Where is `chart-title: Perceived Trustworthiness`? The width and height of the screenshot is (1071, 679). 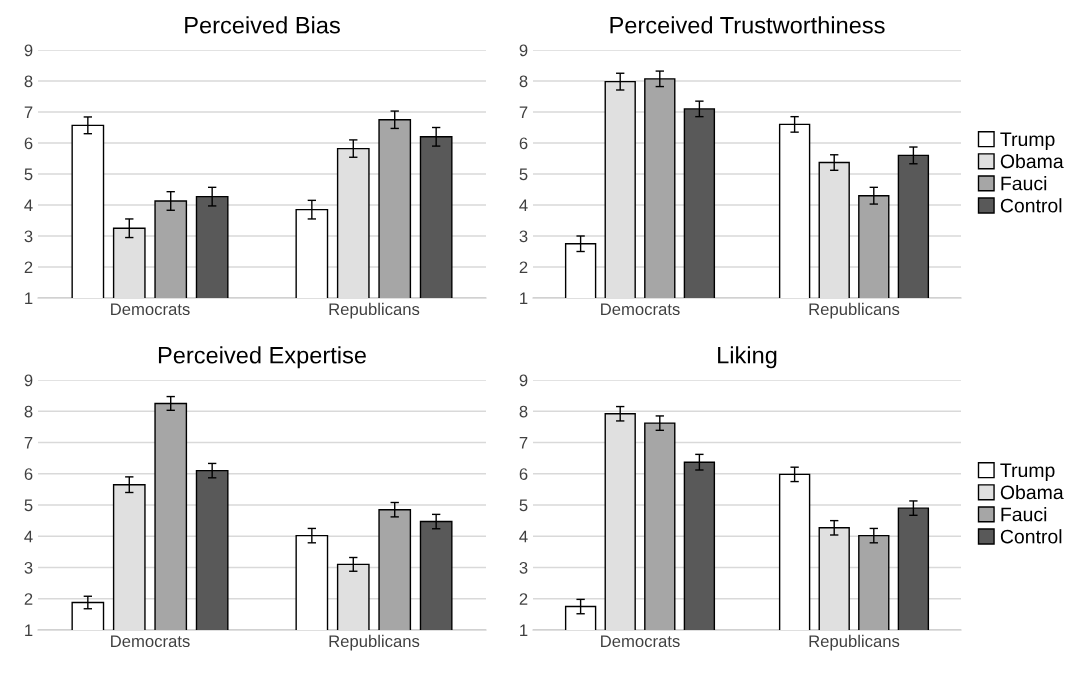
chart-title: Perceived Trustworthiness is located at coordinates (747, 25).